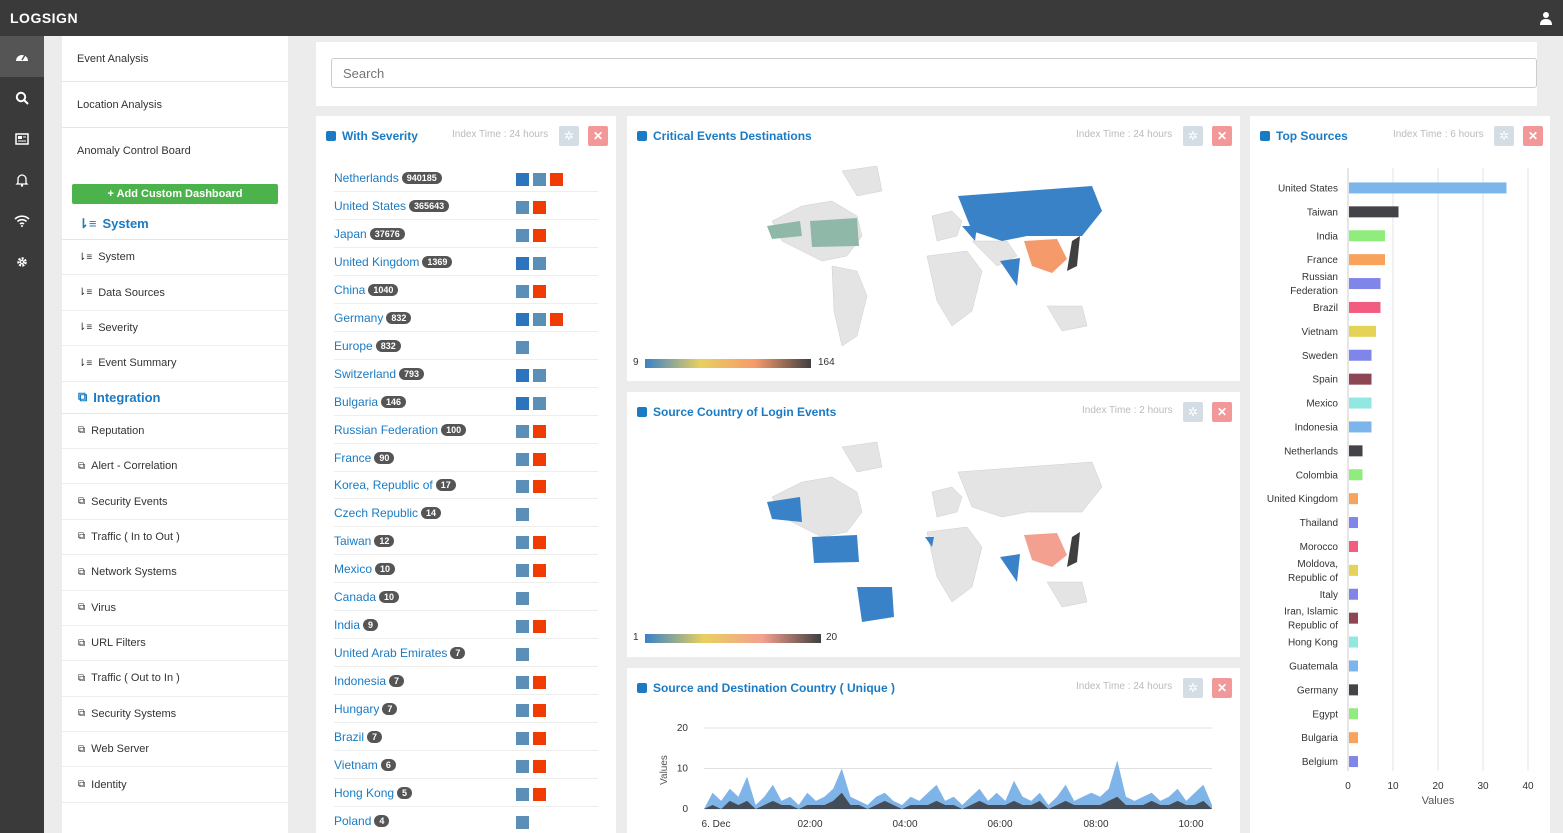 The width and height of the screenshot is (1563, 833). What do you see at coordinates (377, 261) in the screenshot?
I see `country-link: United Kingdom` at bounding box center [377, 261].